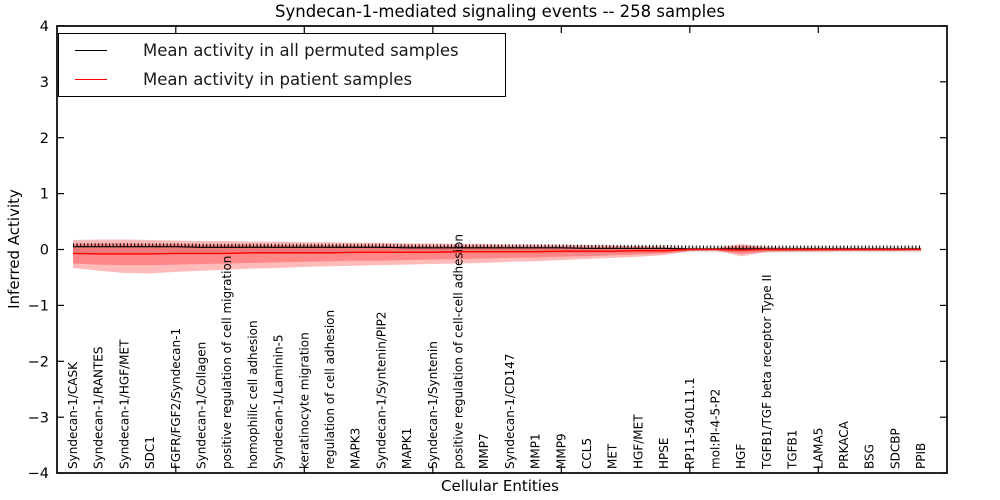  I want to click on shaded-bands, so click(497, 256).